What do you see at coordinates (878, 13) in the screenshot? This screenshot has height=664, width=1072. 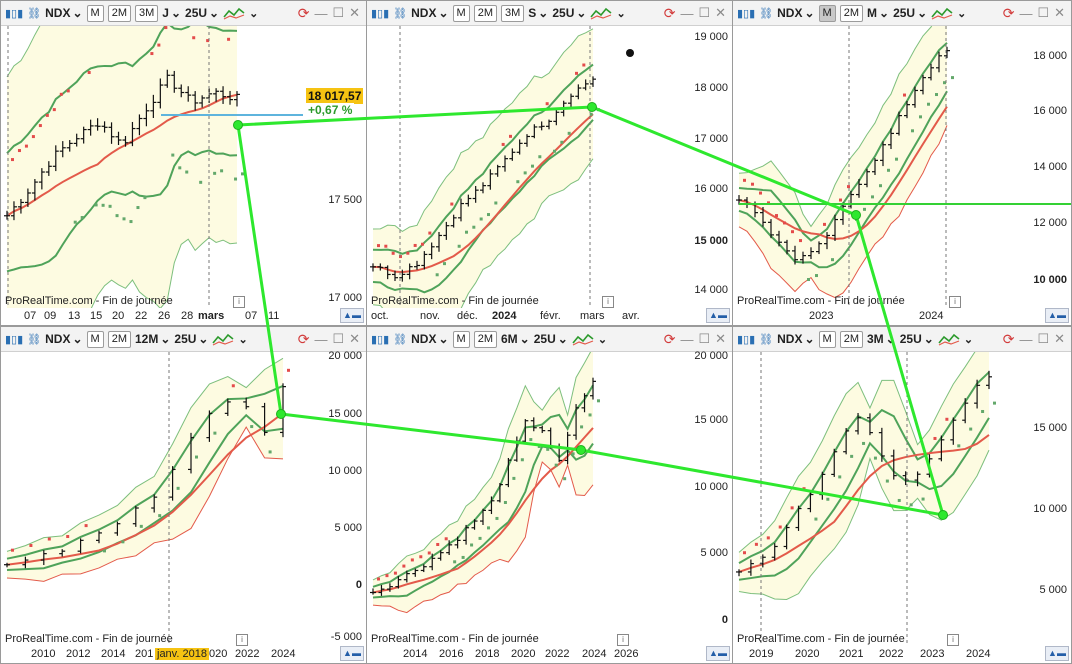 I see `period-selector: M ⌄` at bounding box center [878, 13].